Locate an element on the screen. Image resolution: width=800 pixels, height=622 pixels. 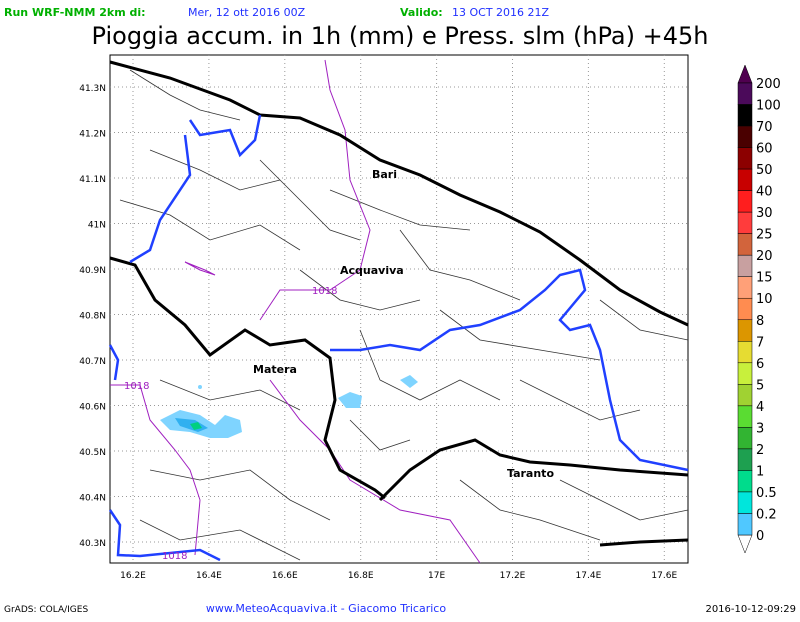
colorbar-label: 0.5 is located at coordinates (766, 493).